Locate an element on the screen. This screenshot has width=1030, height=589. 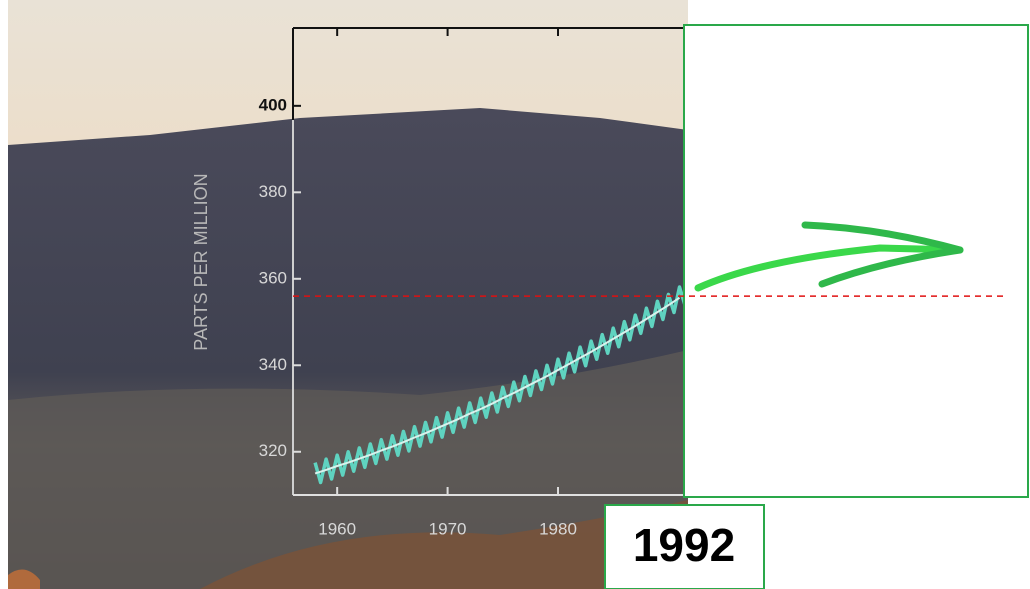
y-axis-label: PARTS PER MILLION is located at coordinates (201, 261).